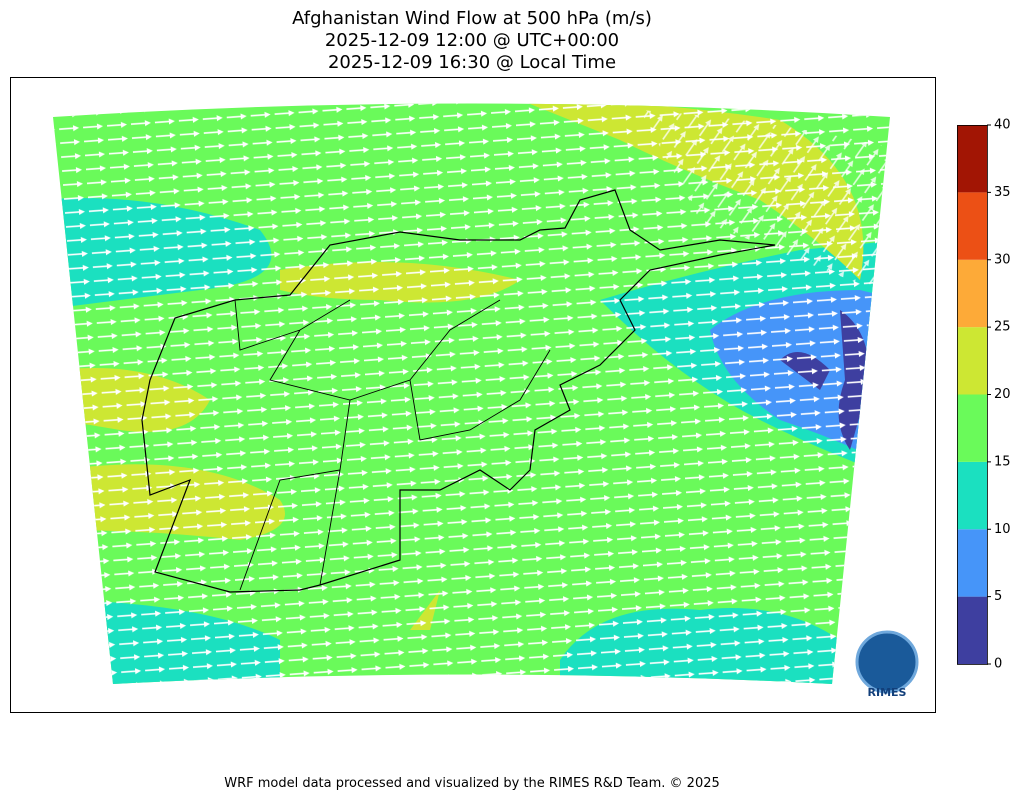  Describe the element at coordinates (472, 62) in the screenshot. I see `title-line: 2025-12-09 16:30 @ Local Time` at that location.